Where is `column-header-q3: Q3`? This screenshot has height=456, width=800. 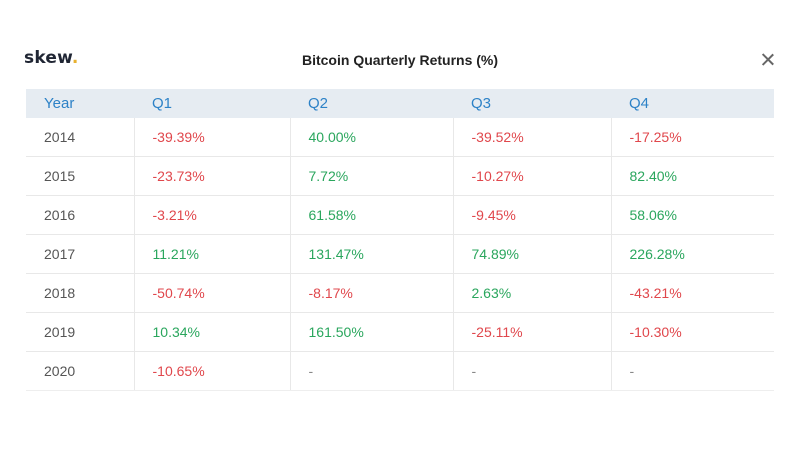 column-header-q3: Q3 is located at coordinates (532, 103).